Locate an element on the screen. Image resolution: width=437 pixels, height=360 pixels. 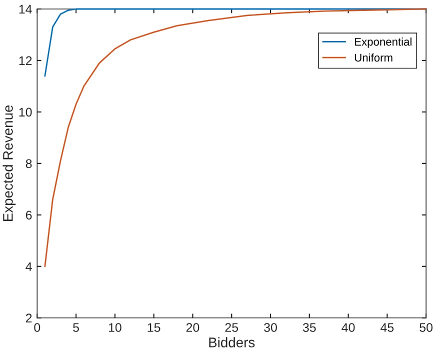
x-tick-label: 35 is located at coordinates (309, 327).